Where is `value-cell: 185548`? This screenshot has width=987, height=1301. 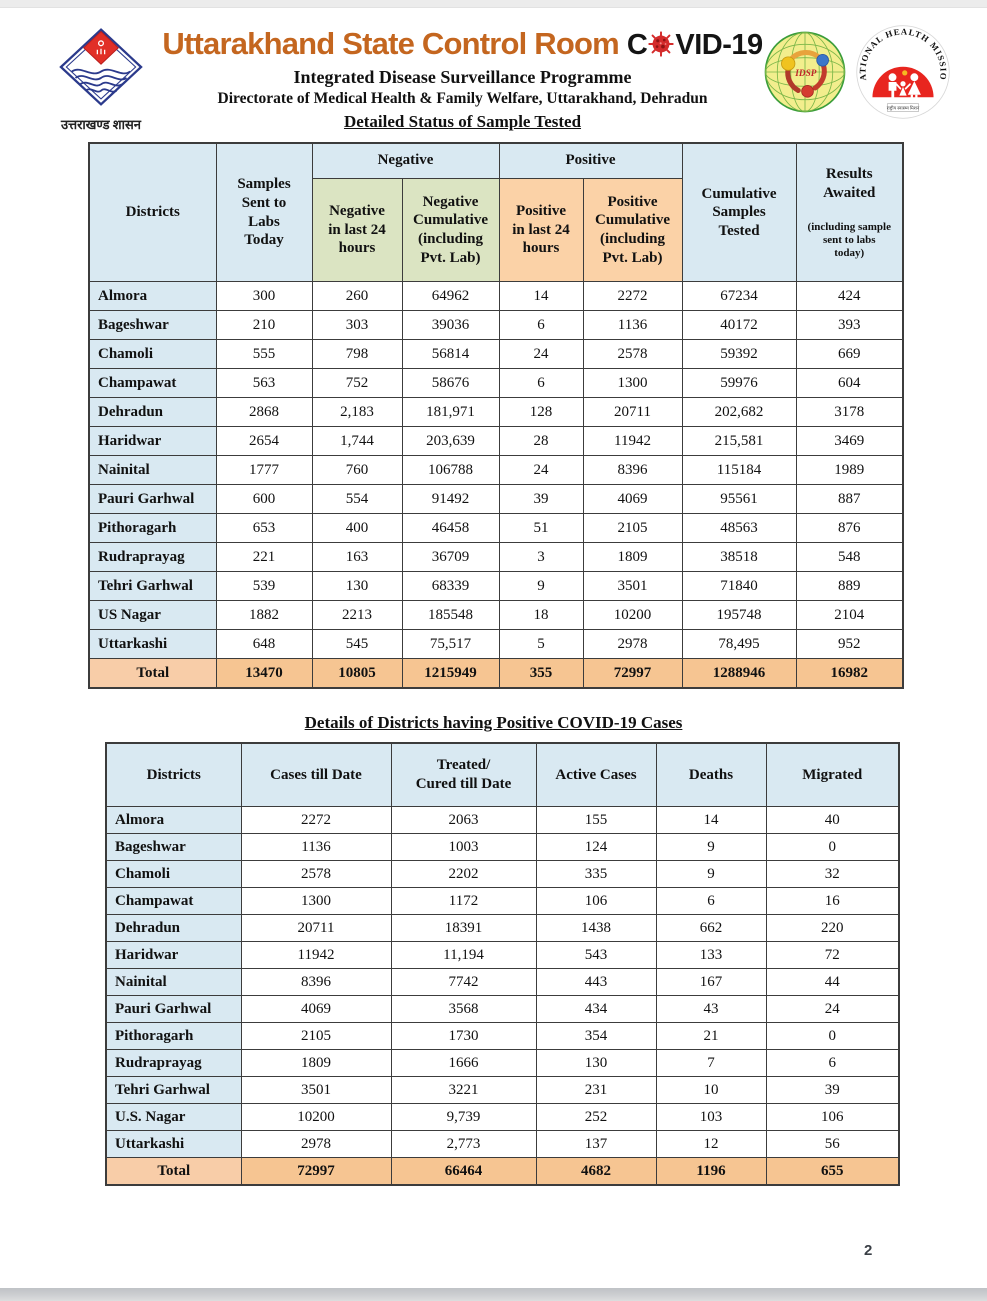 value-cell: 185548 is located at coordinates (450, 615).